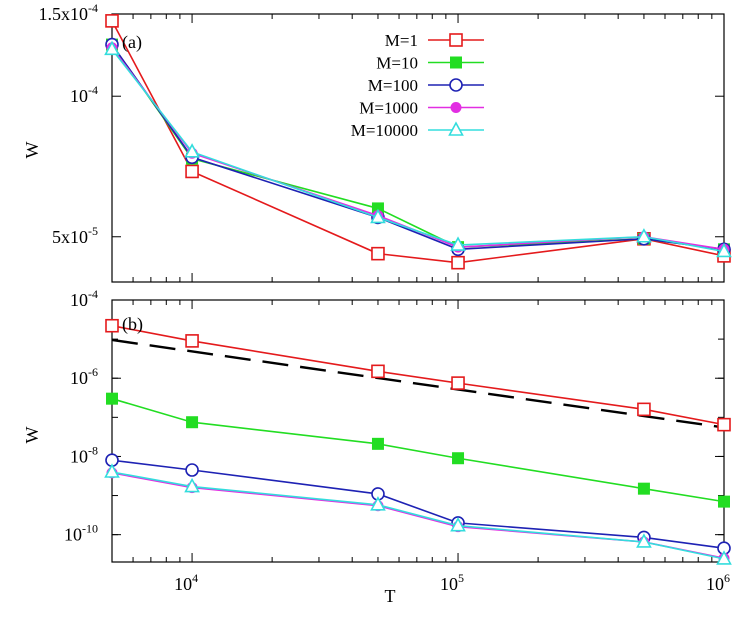 This screenshot has height=623, width=747. What do you see at coordinates (84, 94) in the screenshot?
I see `panel-a-y-tick-label: 10-4` at bounding box center [84, 94].